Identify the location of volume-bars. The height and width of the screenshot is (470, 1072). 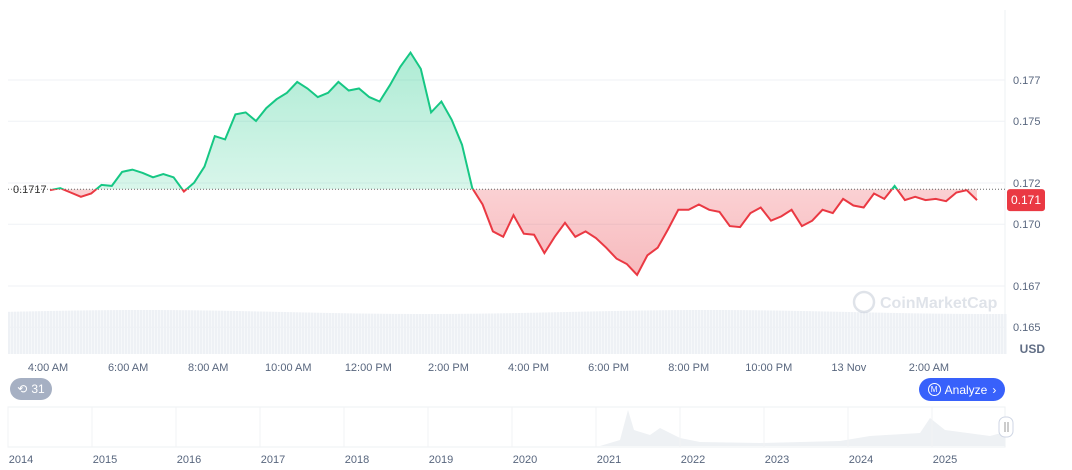
(507, 332).